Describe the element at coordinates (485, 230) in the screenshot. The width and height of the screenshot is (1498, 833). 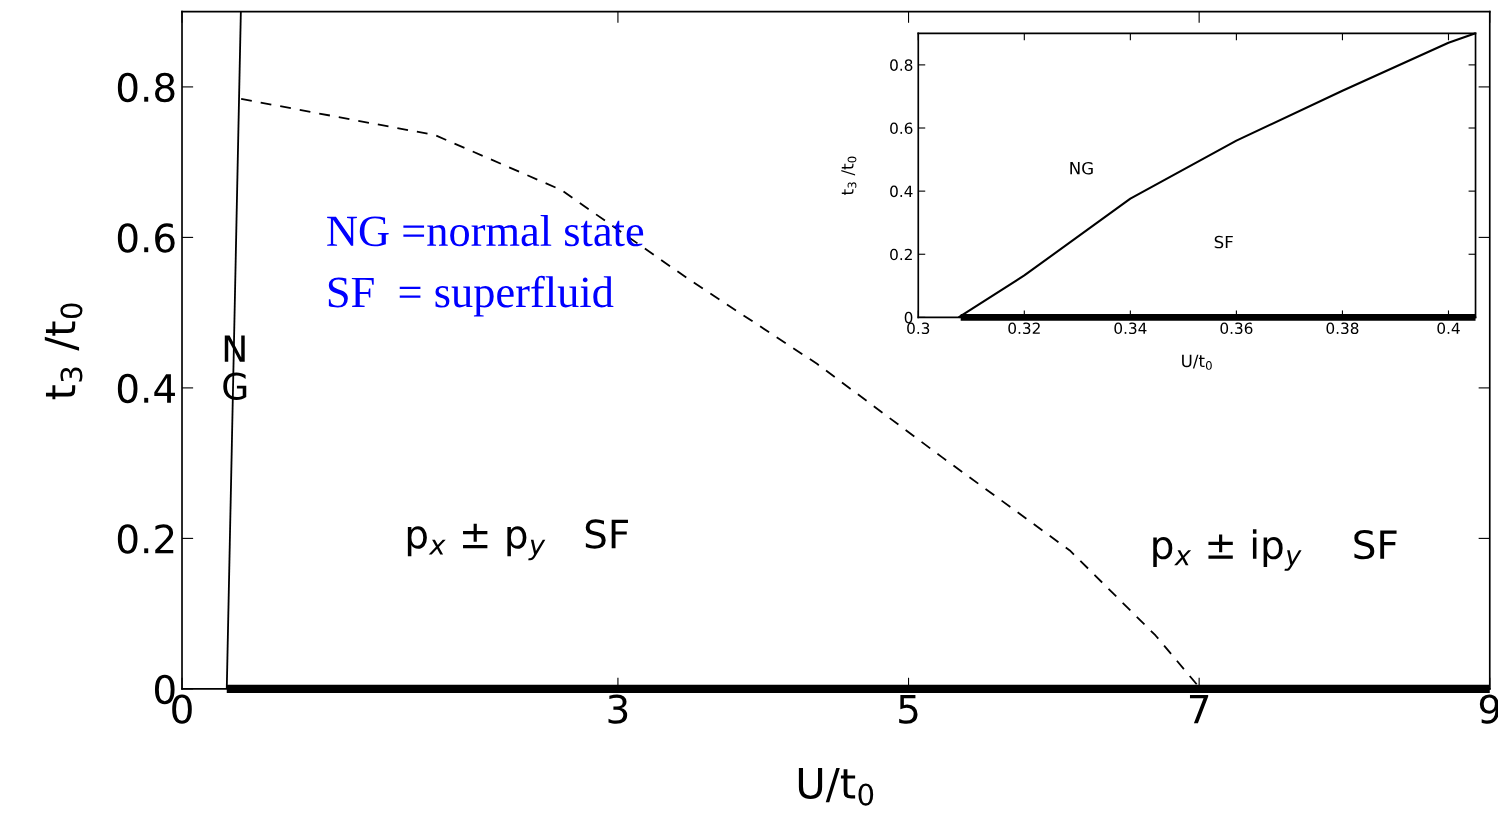
I see `annotation: NG =normal state` at that location.